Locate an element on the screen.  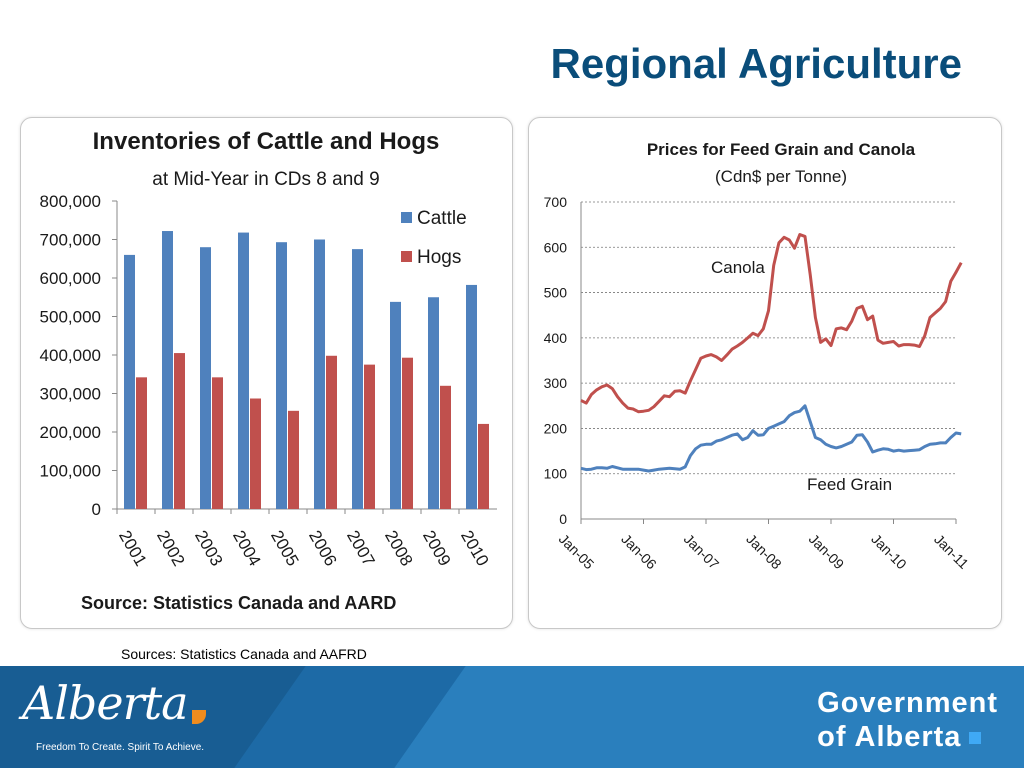
bar-cattle-2005 is located at coordinates (281, 375).